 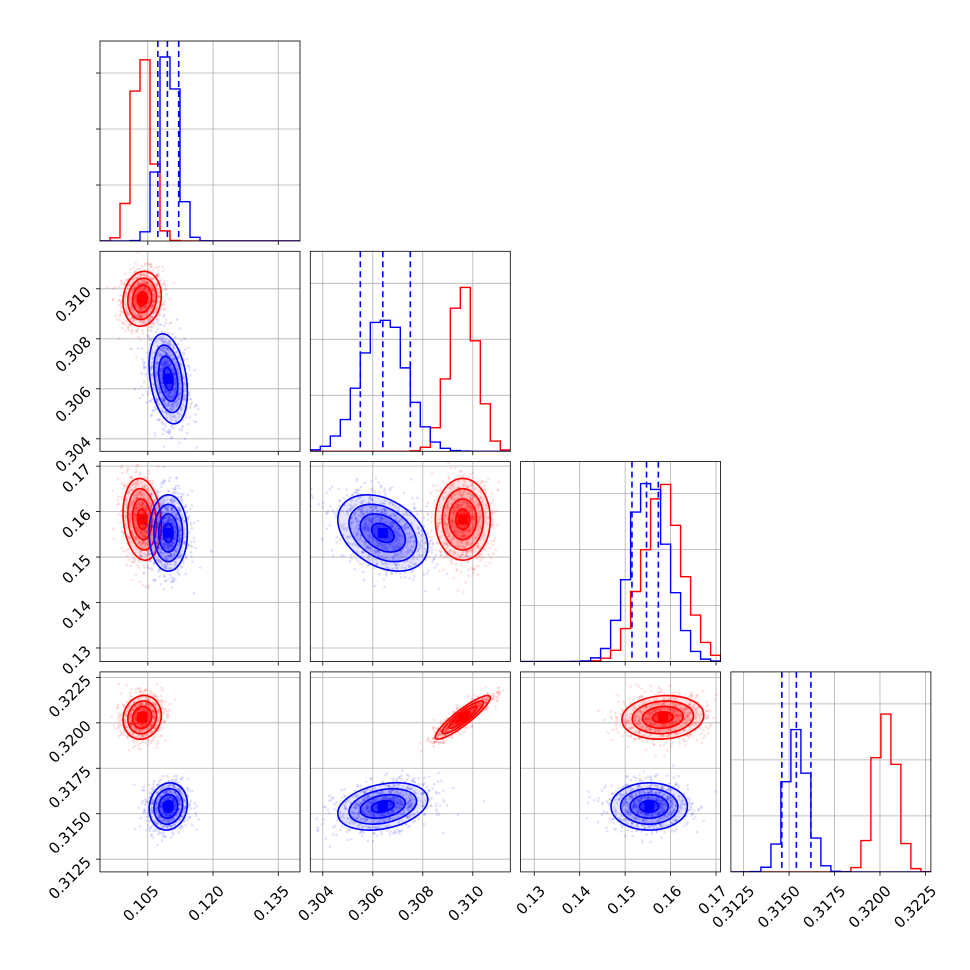 I want to click on y-tick-label: 0.16, so click(x=76, y=524).